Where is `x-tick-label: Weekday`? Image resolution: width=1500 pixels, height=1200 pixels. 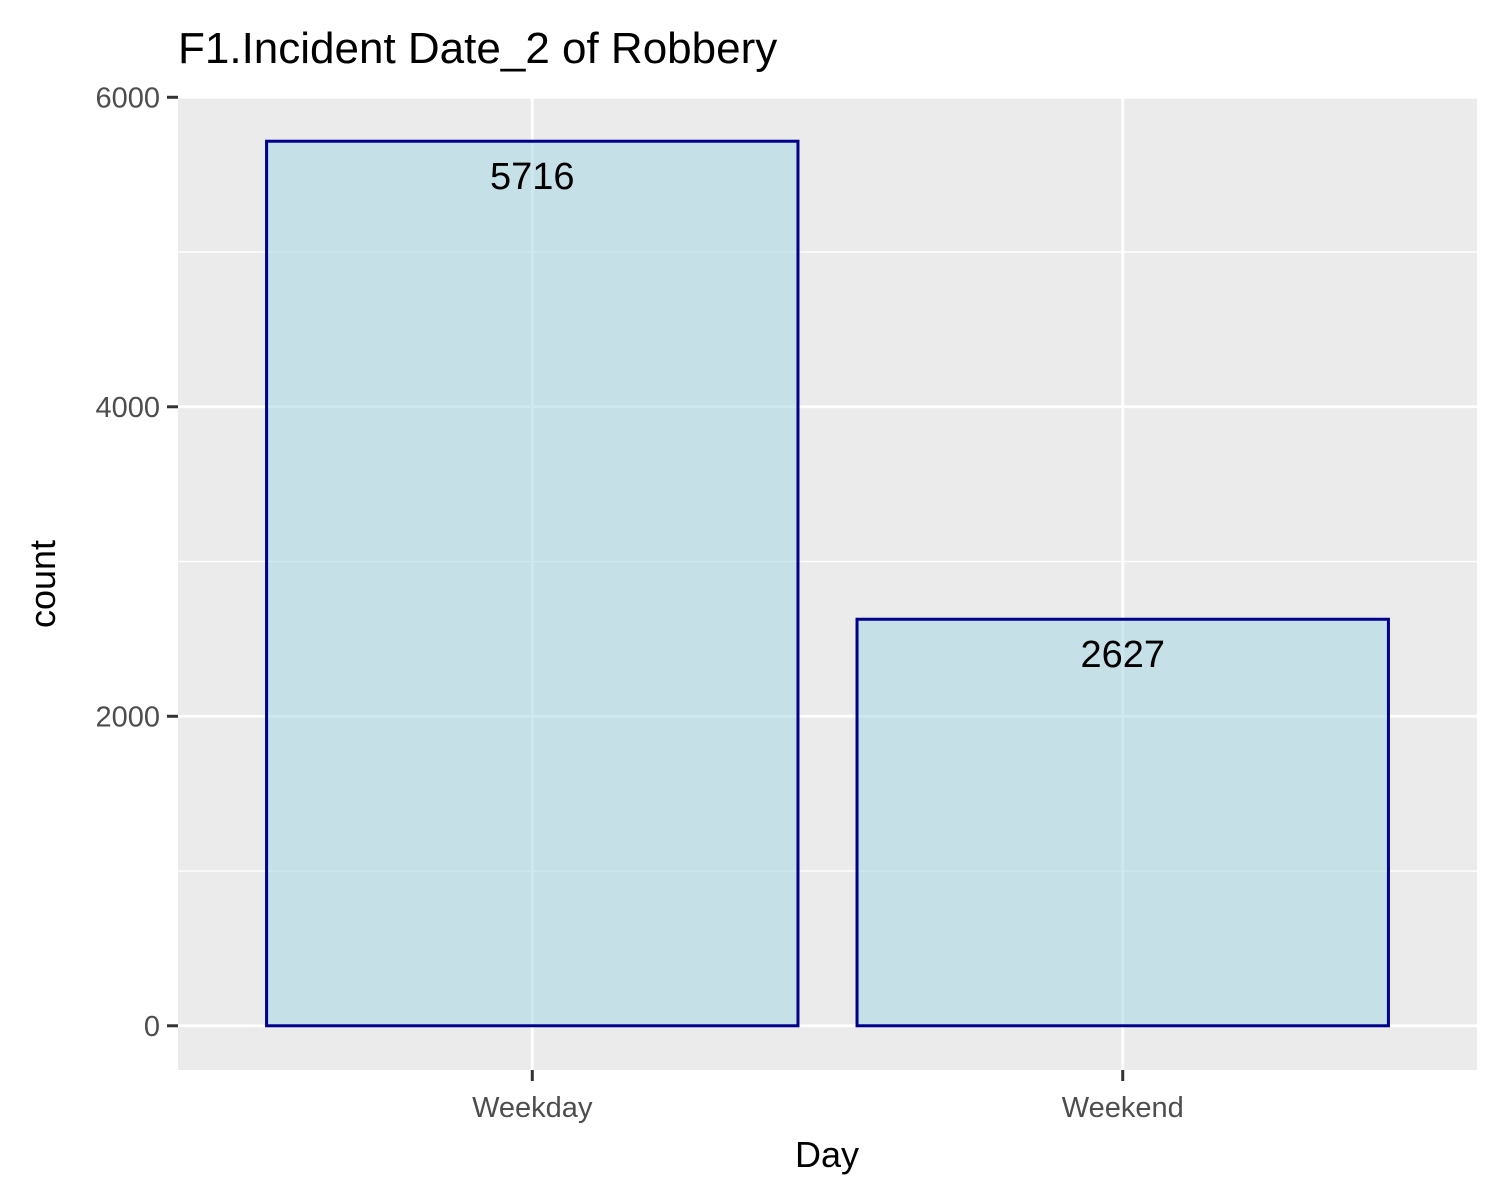
x-tick-label: Weekday is located at coordinates (532, 1108).